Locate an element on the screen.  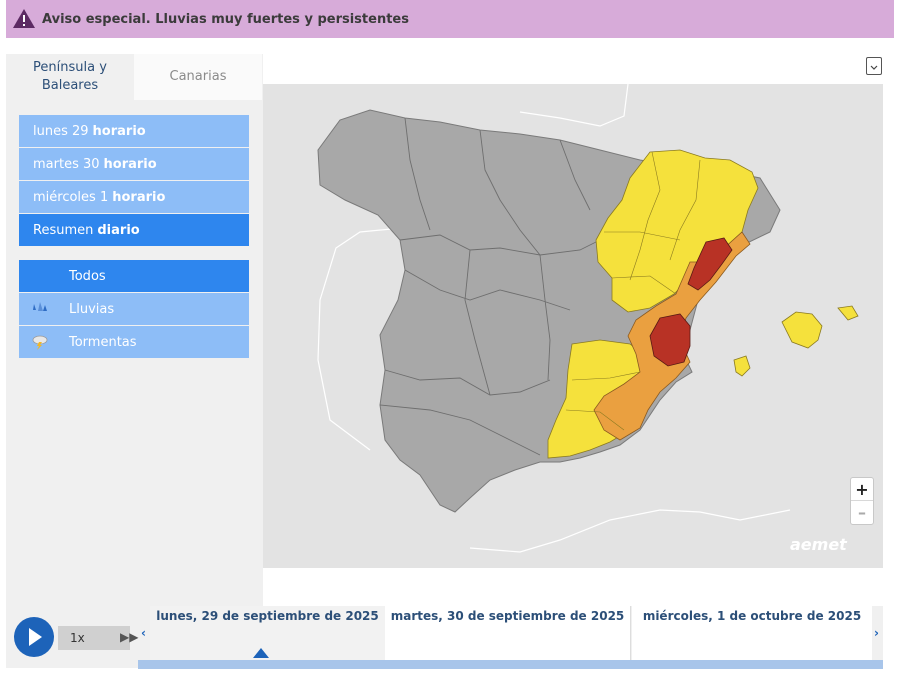
filter-button-storms: Tormentas is located at coordinates (134, 342).